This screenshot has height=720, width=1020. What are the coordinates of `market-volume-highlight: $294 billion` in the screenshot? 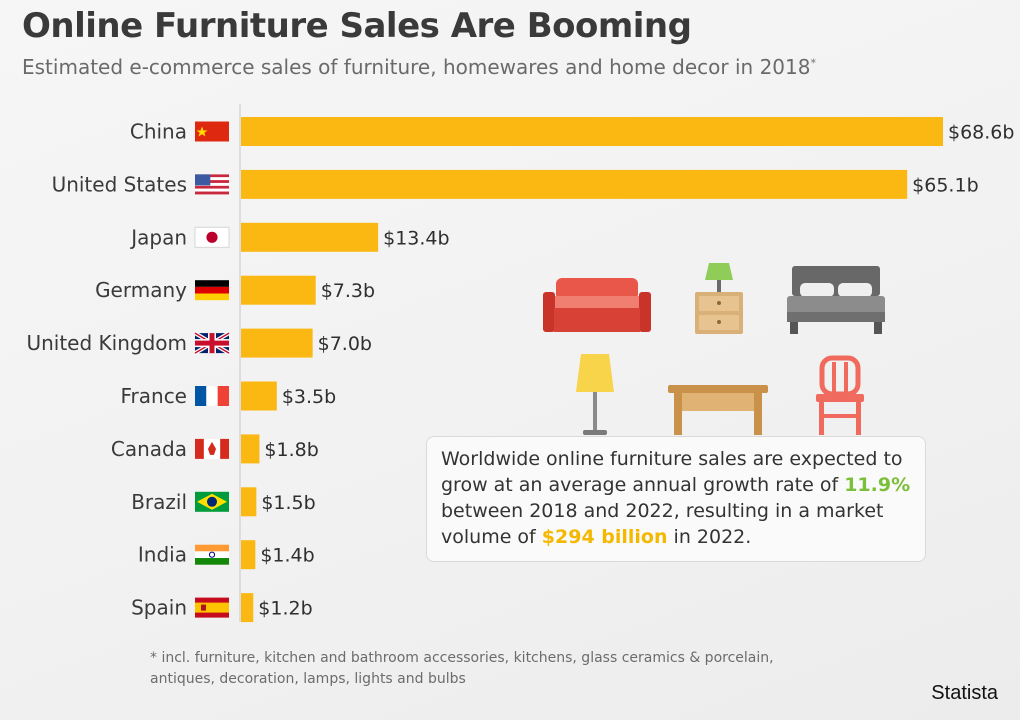 It's located at (604, 537).